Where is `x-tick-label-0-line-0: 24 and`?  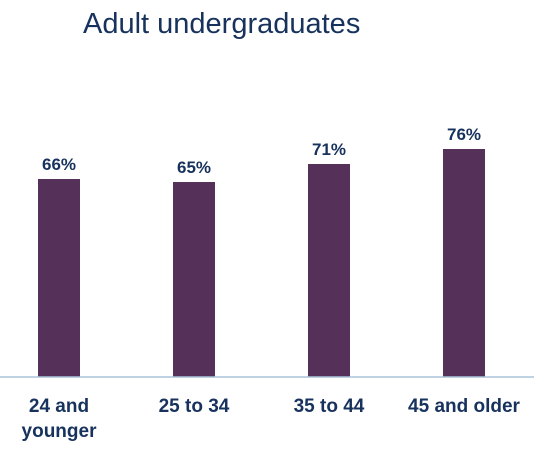 x-tick-label-0-line-0: 24 and is located at coordinates (59, 406).